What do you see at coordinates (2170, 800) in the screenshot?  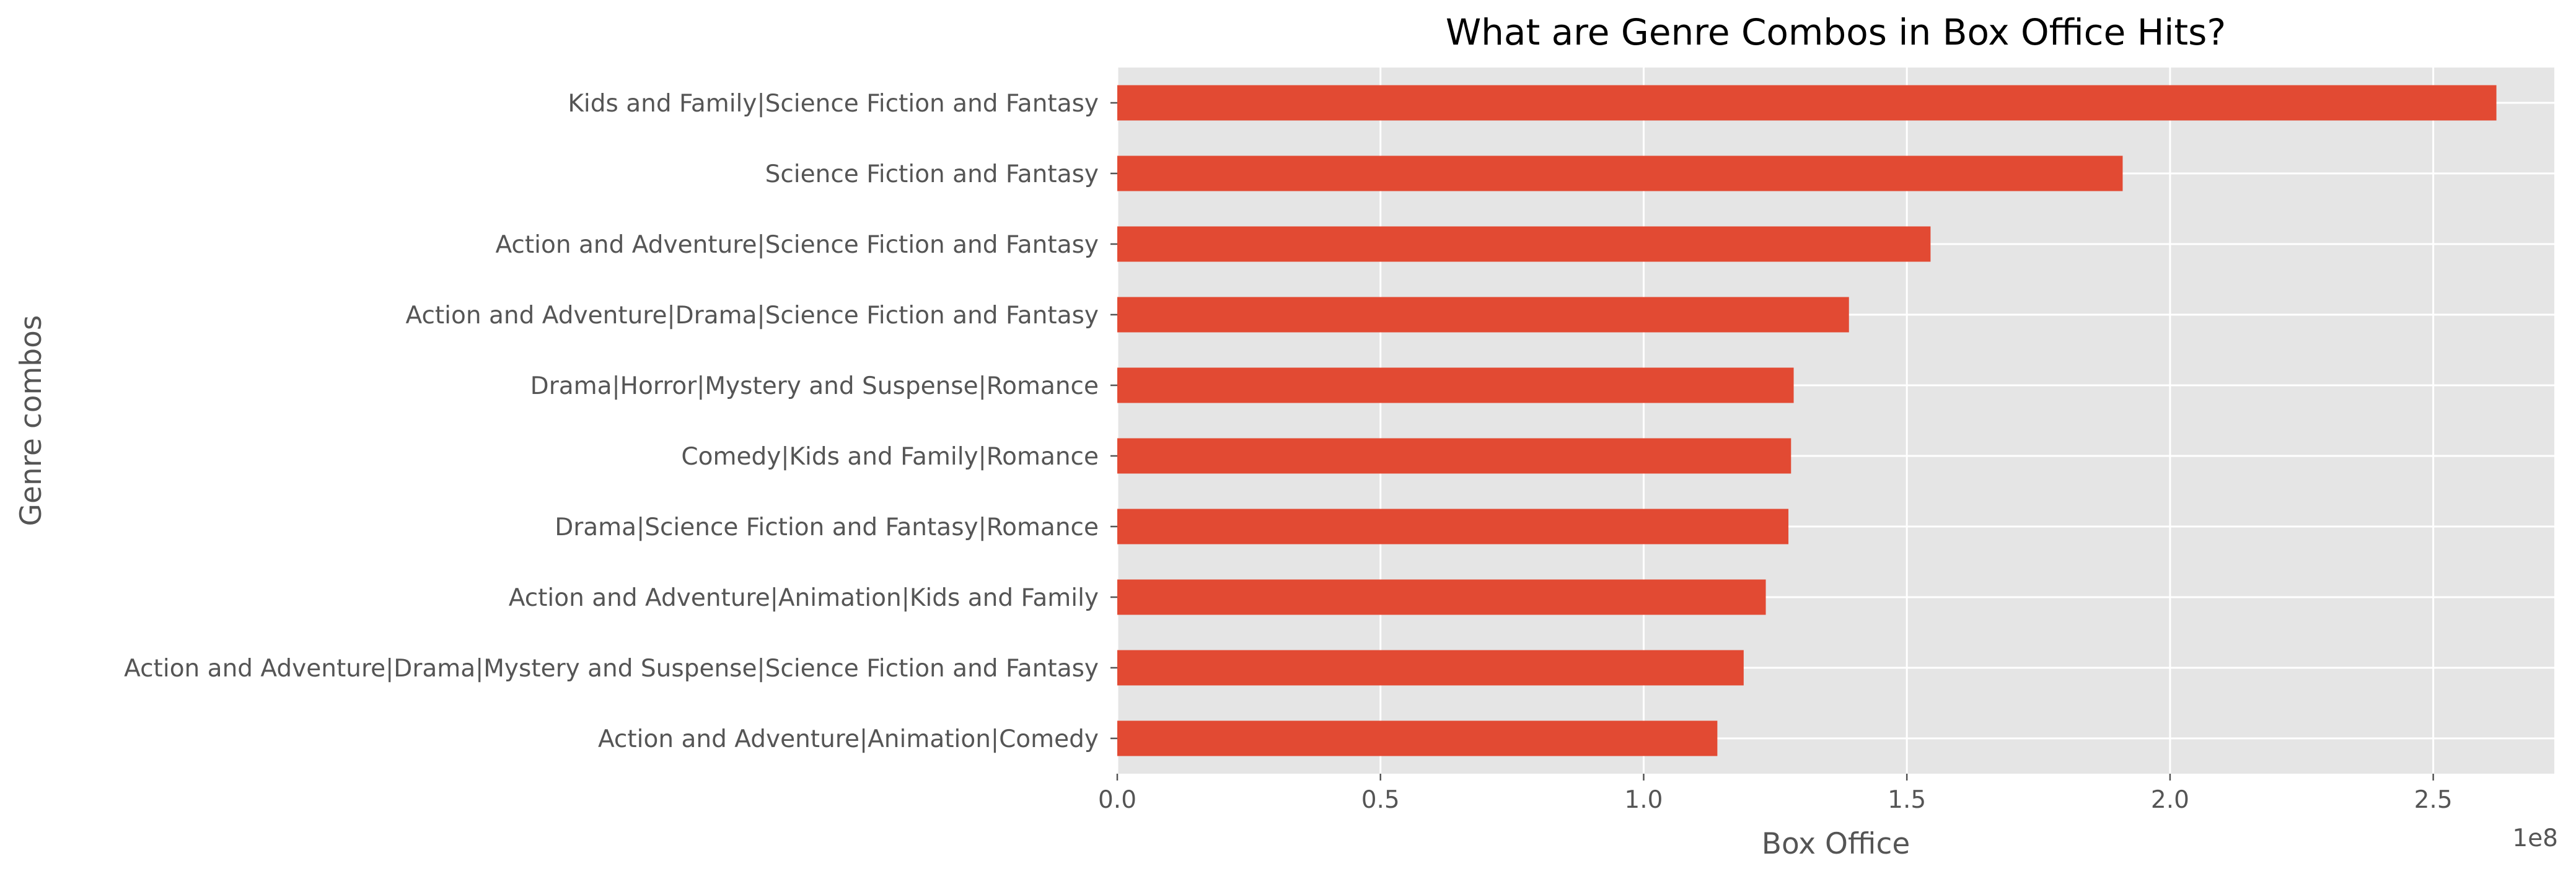 I see `x-tick-label: 2.0` at bounding box center [2170, 800].